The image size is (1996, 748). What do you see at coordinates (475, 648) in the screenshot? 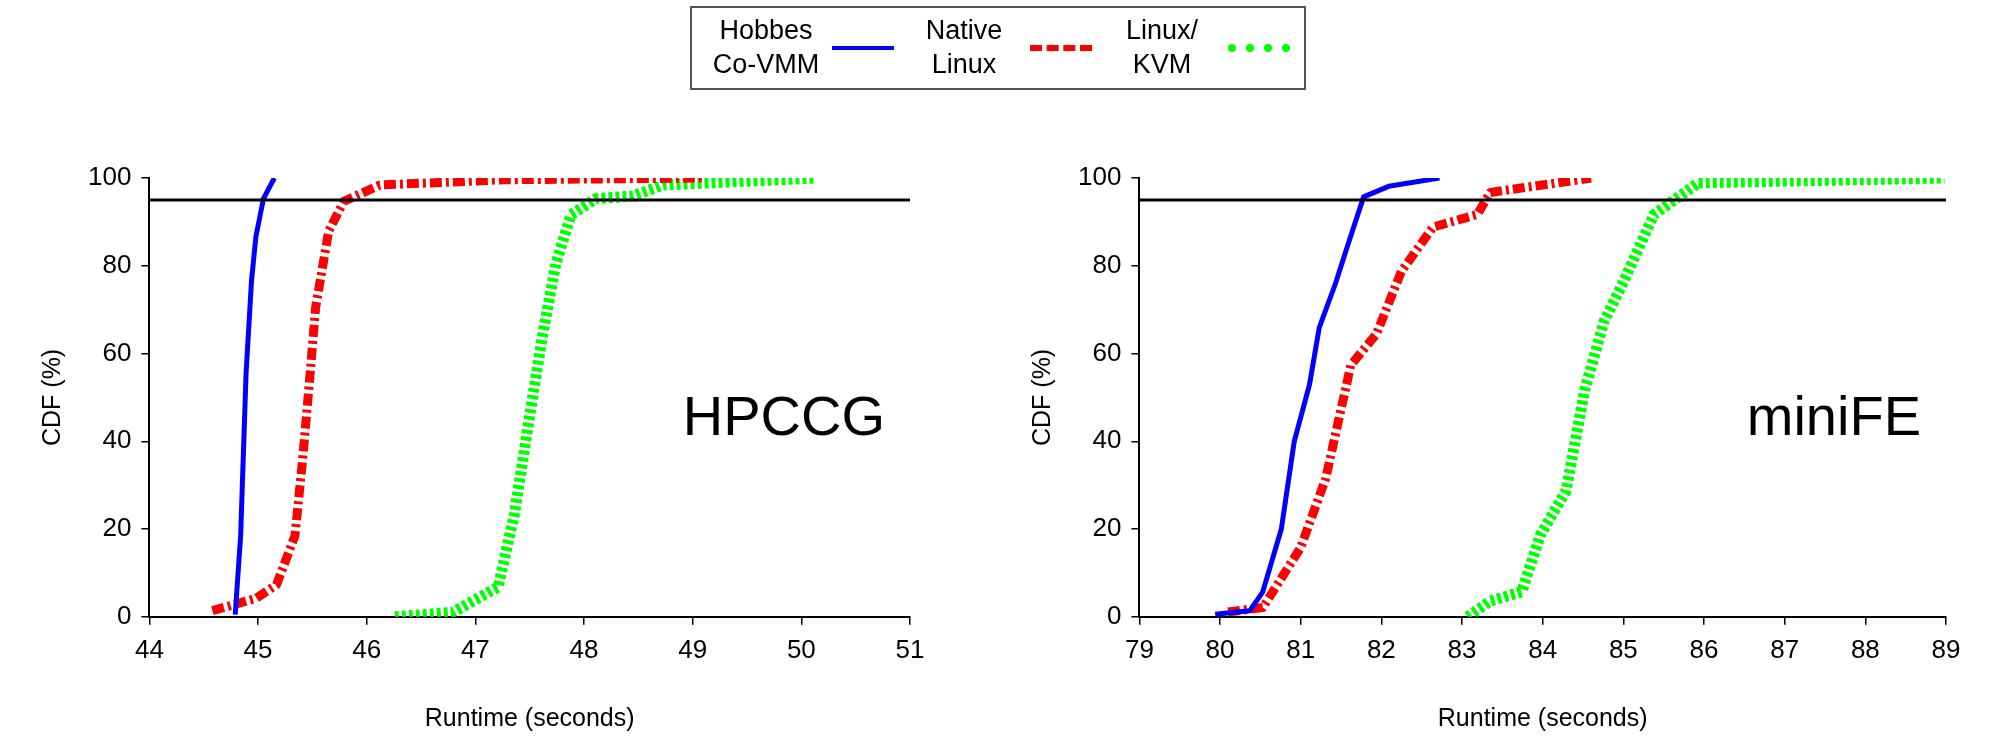
I see `x-tick-label: 47` at bounding box center [475, 648].